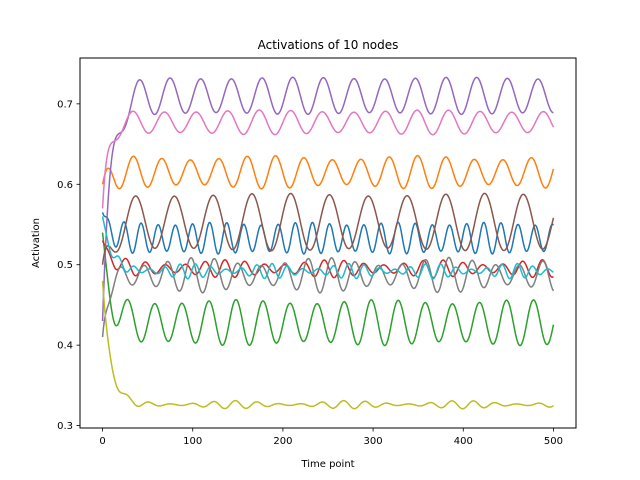 The width and height of the screenshot is (640, 480). I want to click on y-tick-label: 0.4, so click(65, 346).